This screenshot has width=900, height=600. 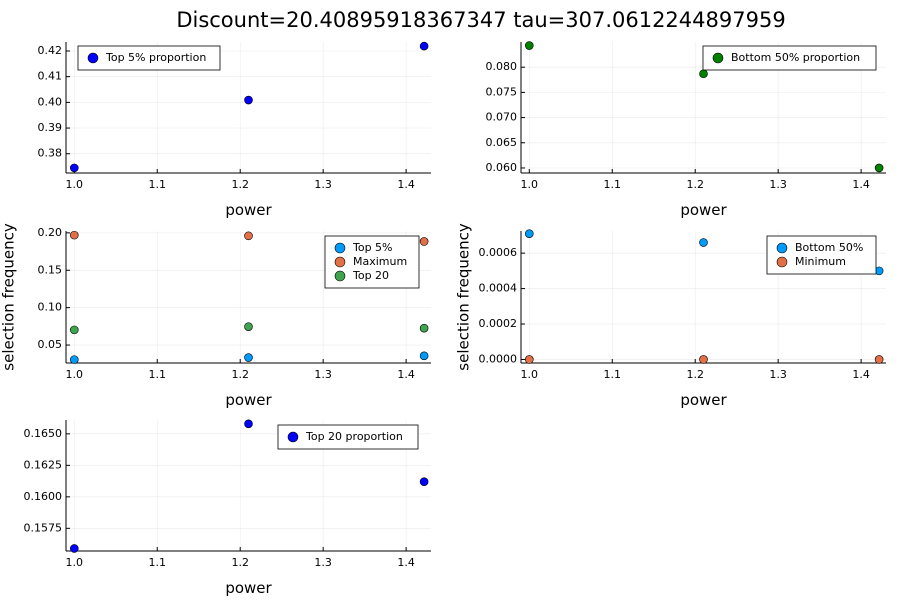 What do you see at coordinates (249, 107) in the screenshot?
I see `series-top-5-proportion` at bounding box center [249, 107].